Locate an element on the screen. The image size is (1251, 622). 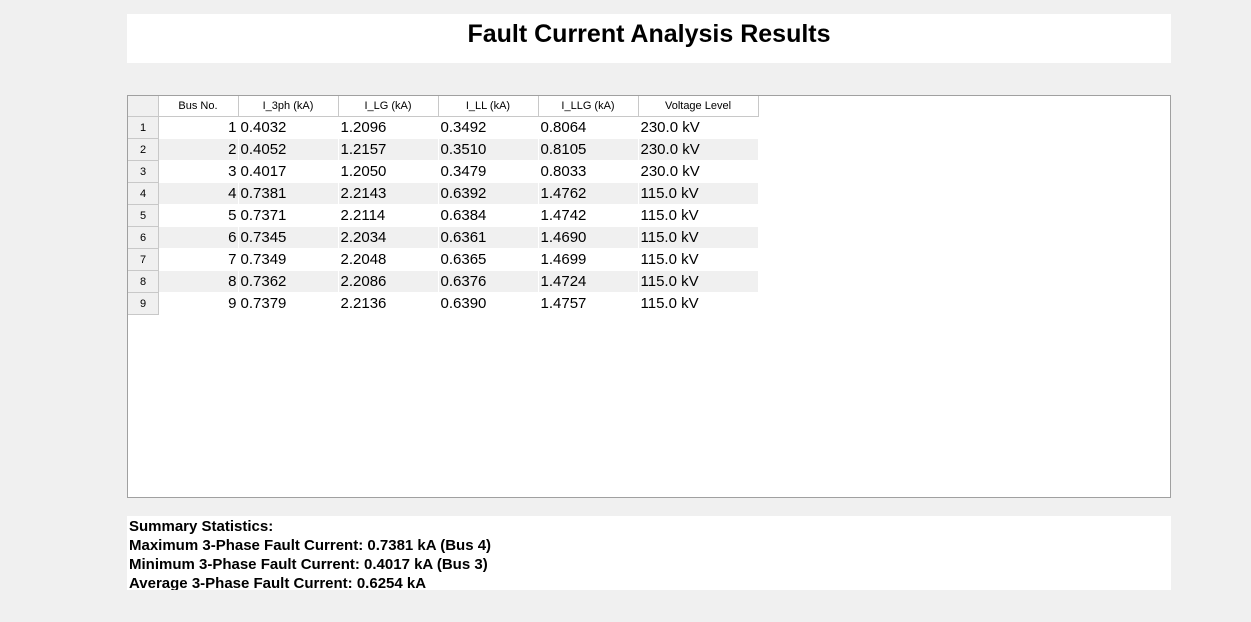
table-row: 9 9 0.7379 2.2136 0.6390 1.4757 115.0 kV is located at coordinates (443, 303).